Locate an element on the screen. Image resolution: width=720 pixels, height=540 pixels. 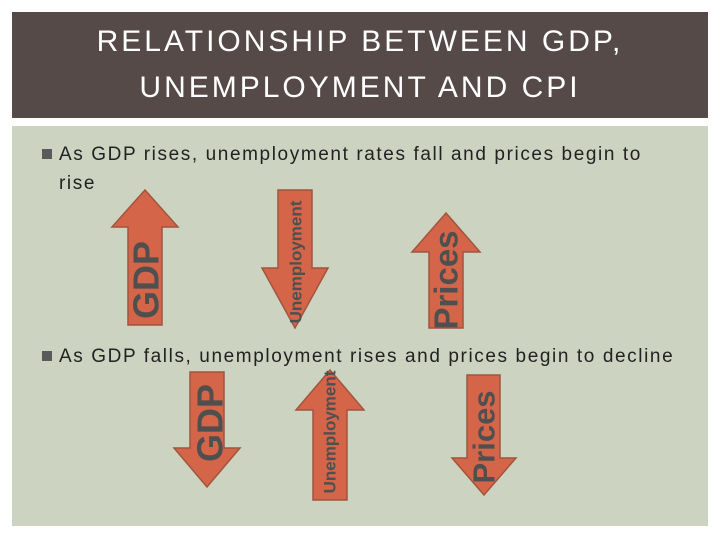
gdp-down-arrow-icon: GDP is located at coordinates (207, 430).